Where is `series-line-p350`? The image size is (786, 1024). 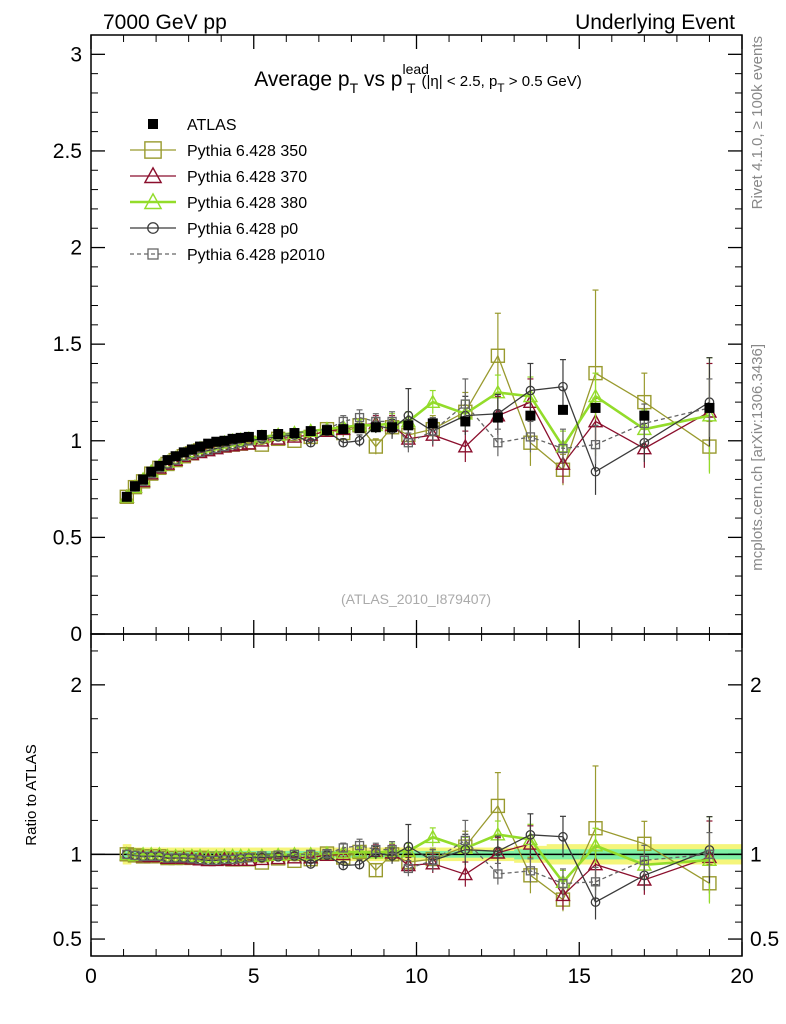
series-line-p350 is located at coordinates (418, 426).